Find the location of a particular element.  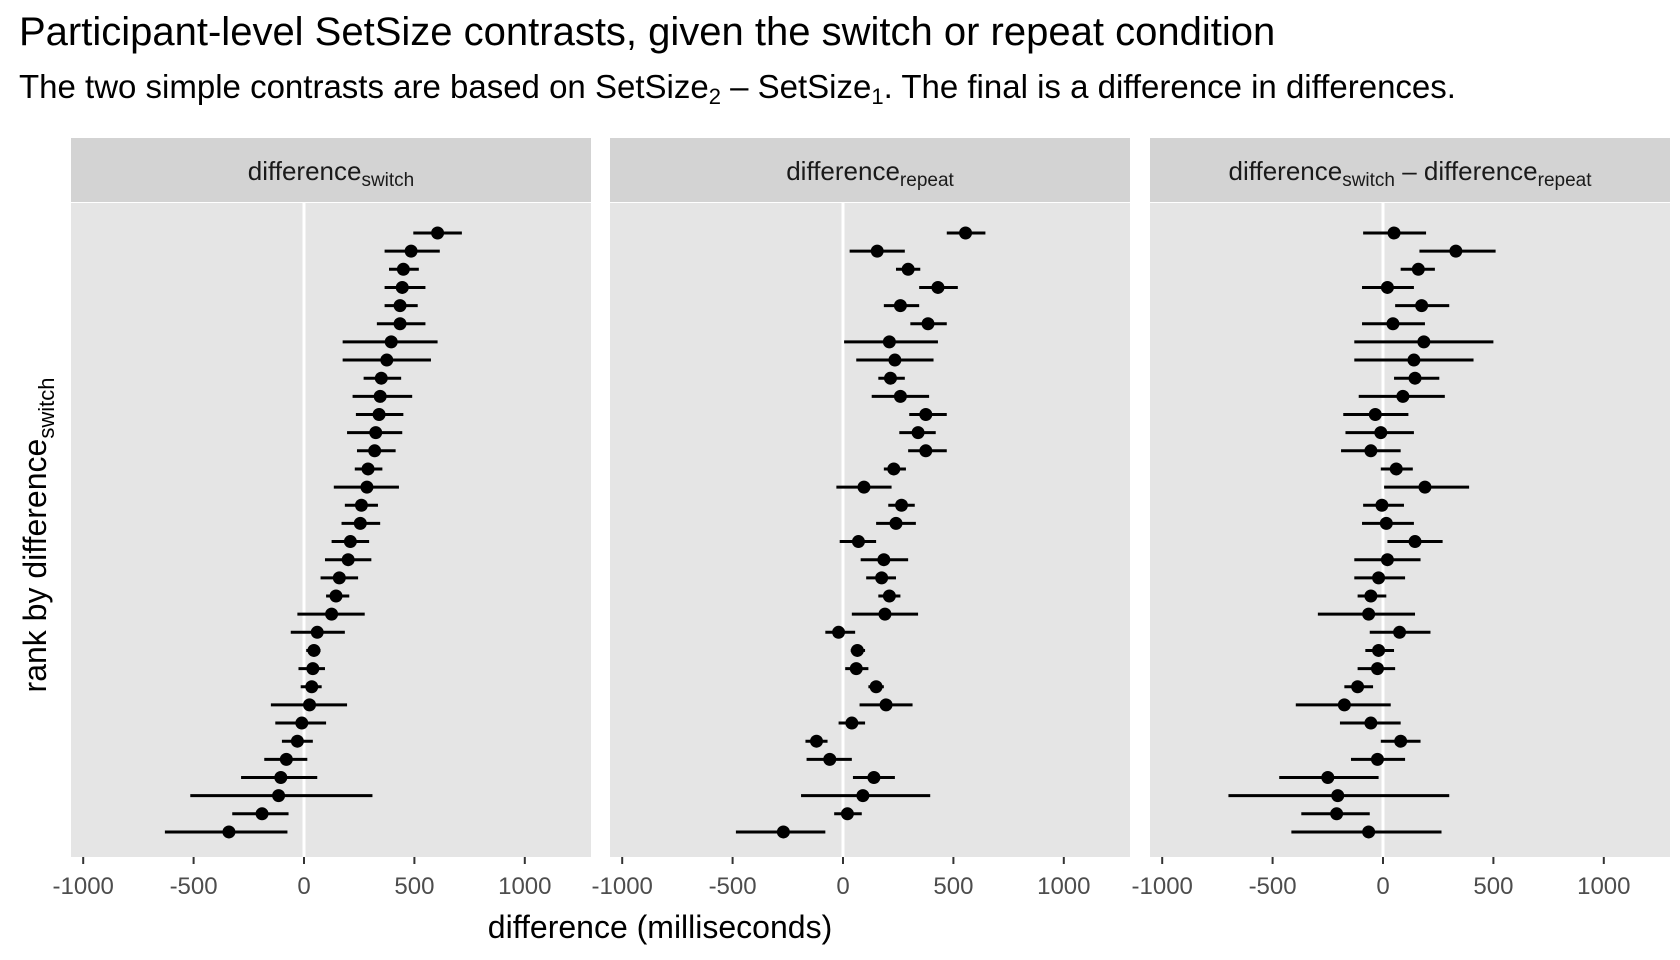

y-axis-title-subscript: switch is located at coordinates (46, 408).